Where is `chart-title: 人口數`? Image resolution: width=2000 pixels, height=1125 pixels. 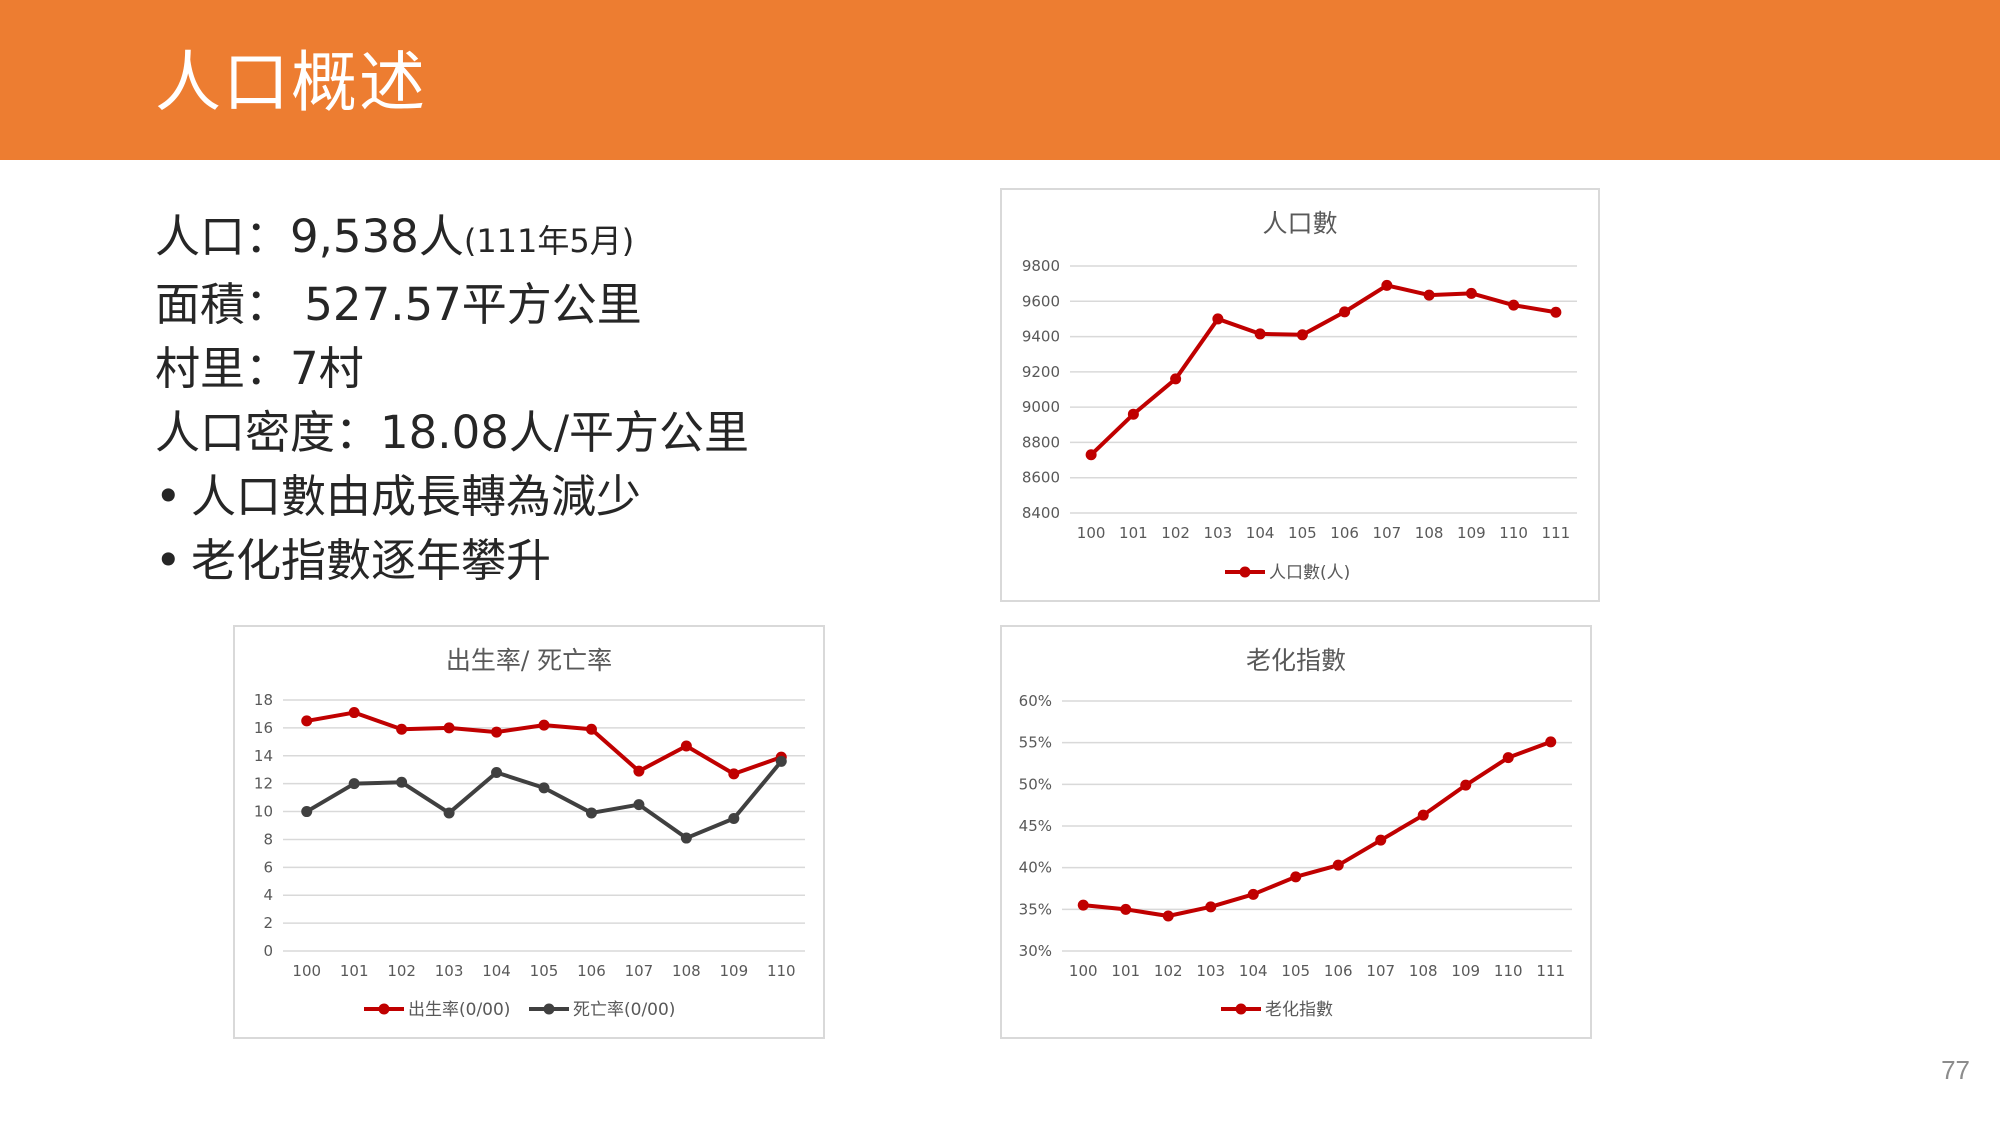 chart-title: 人口數 is located at coordinates (1299, 223).